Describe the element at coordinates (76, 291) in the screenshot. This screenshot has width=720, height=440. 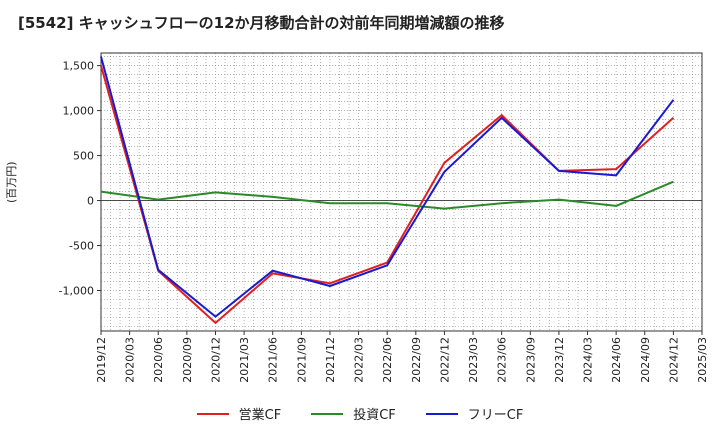
I see `y-tick-label: -1,000` at that location.